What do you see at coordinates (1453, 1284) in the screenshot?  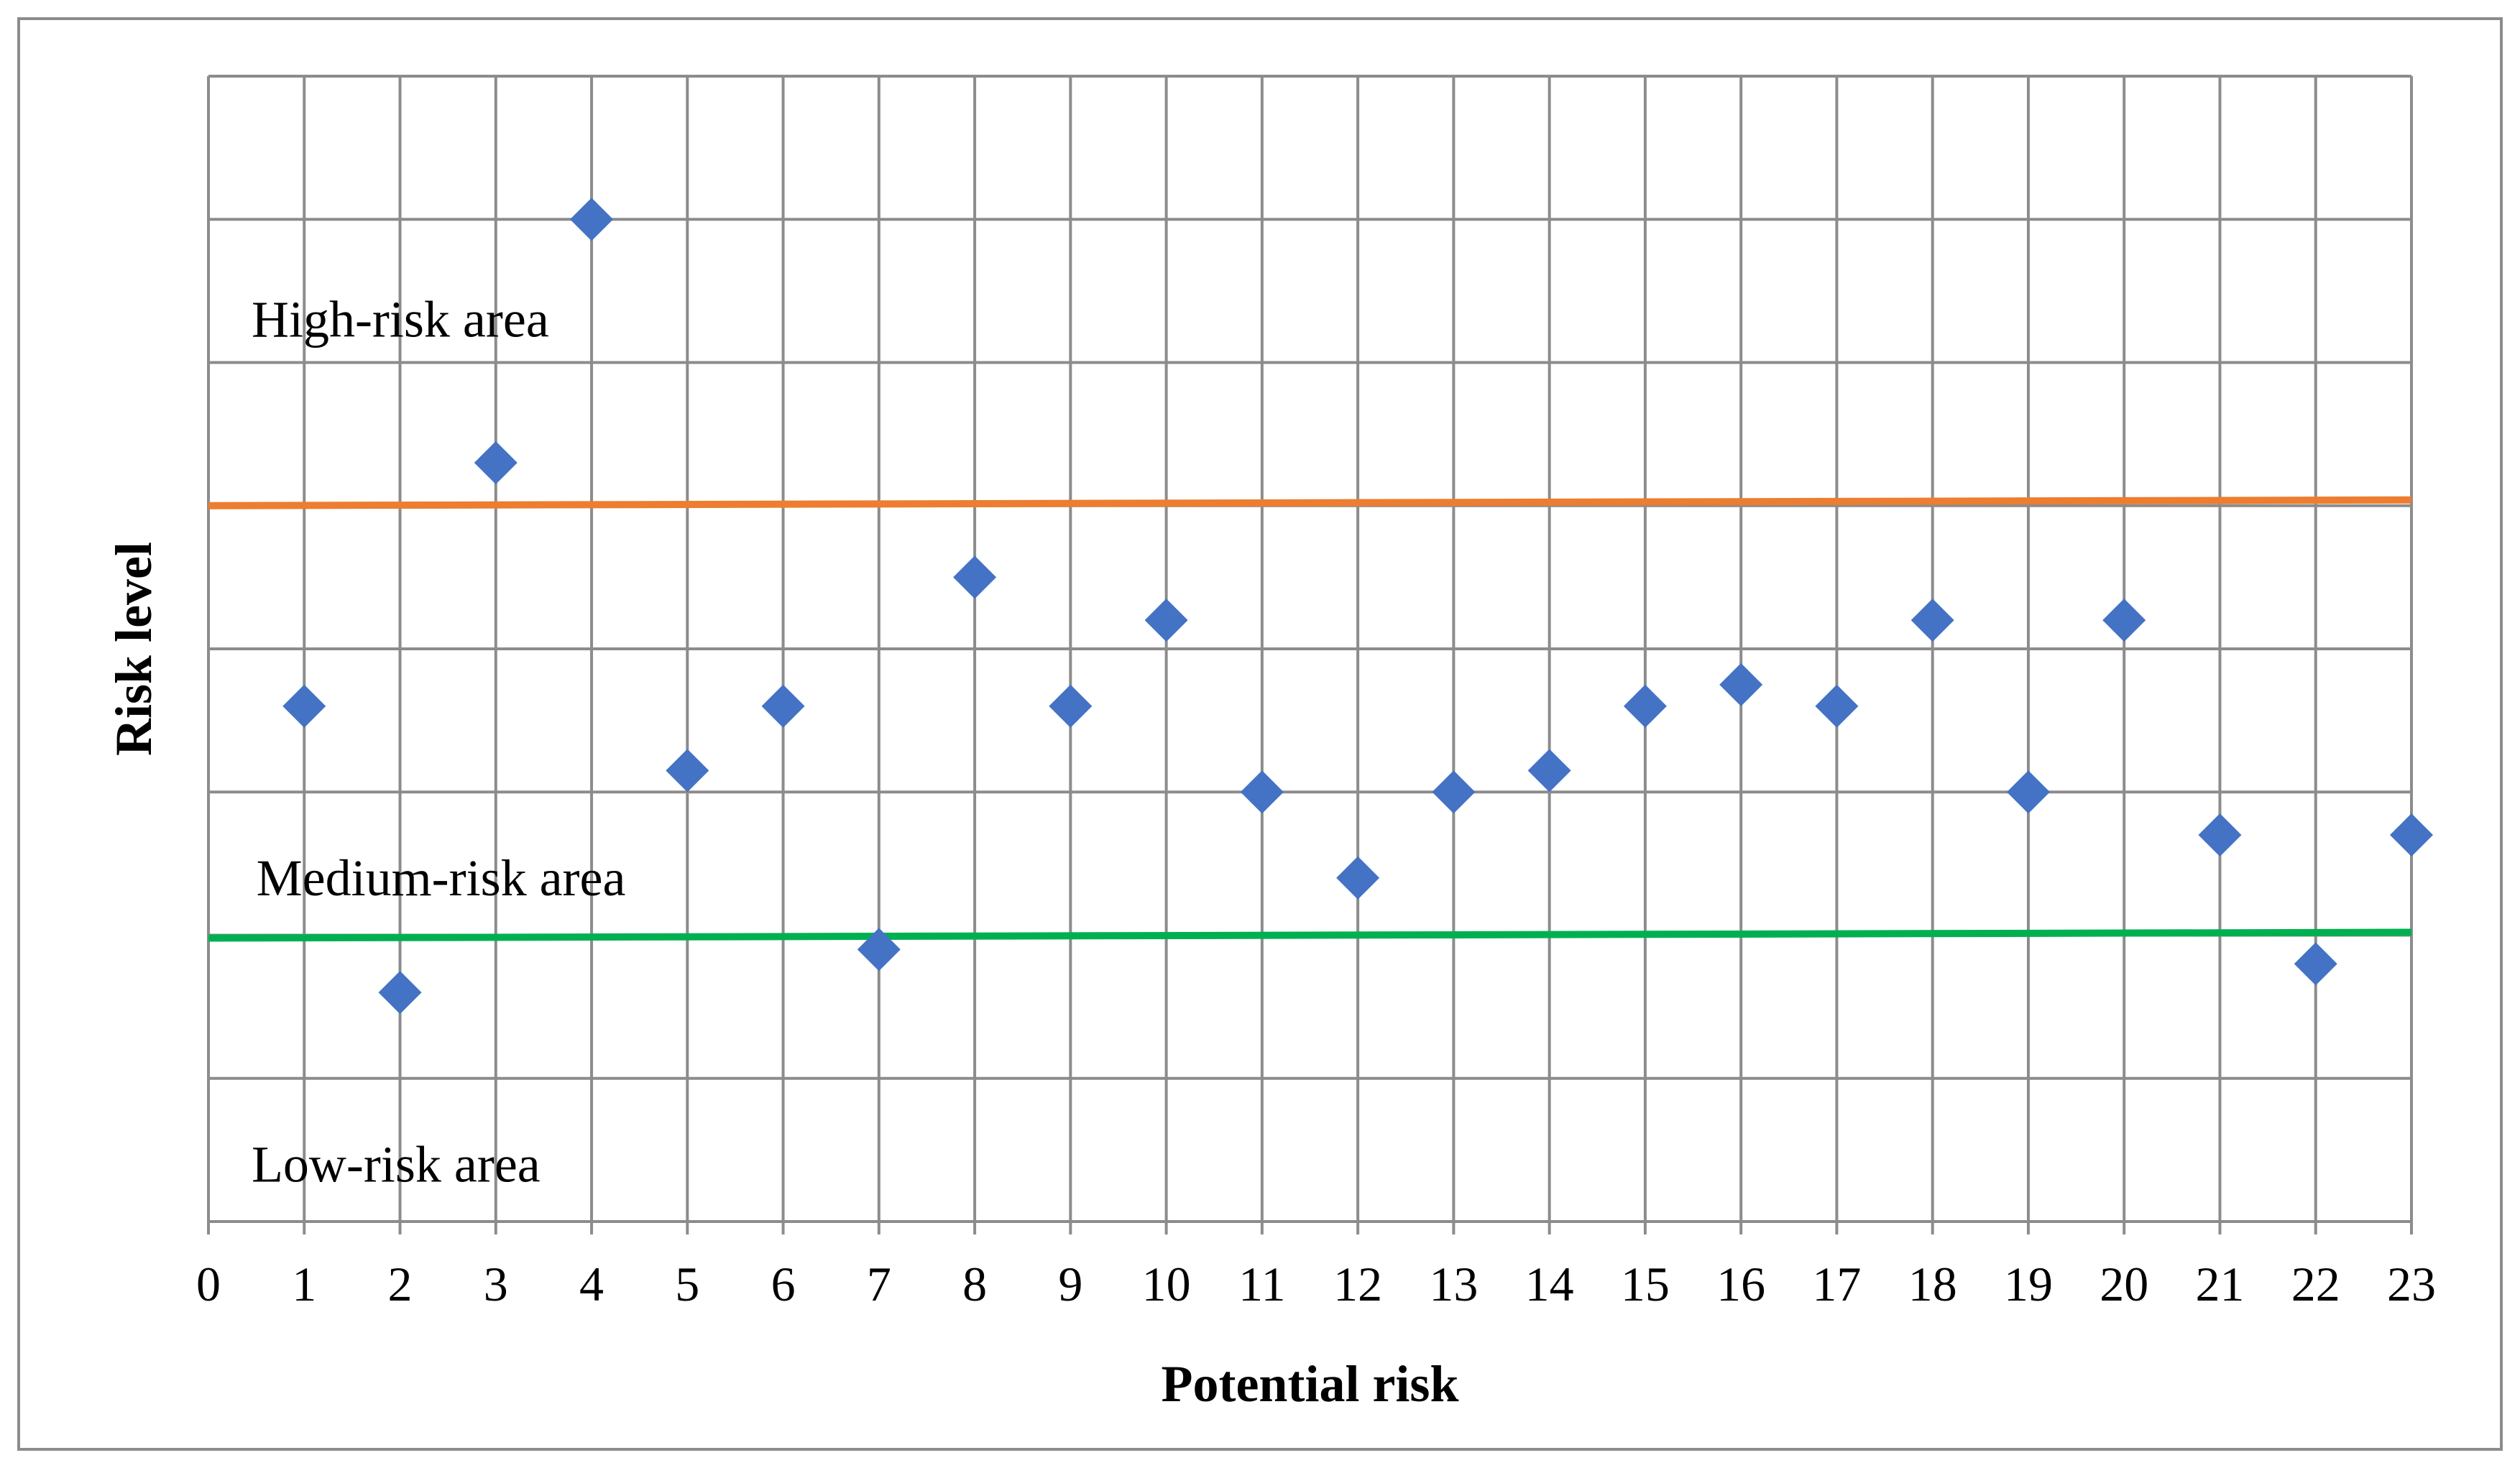 I see `x-tick-label: 13` at bounding box center [1453, 1284].